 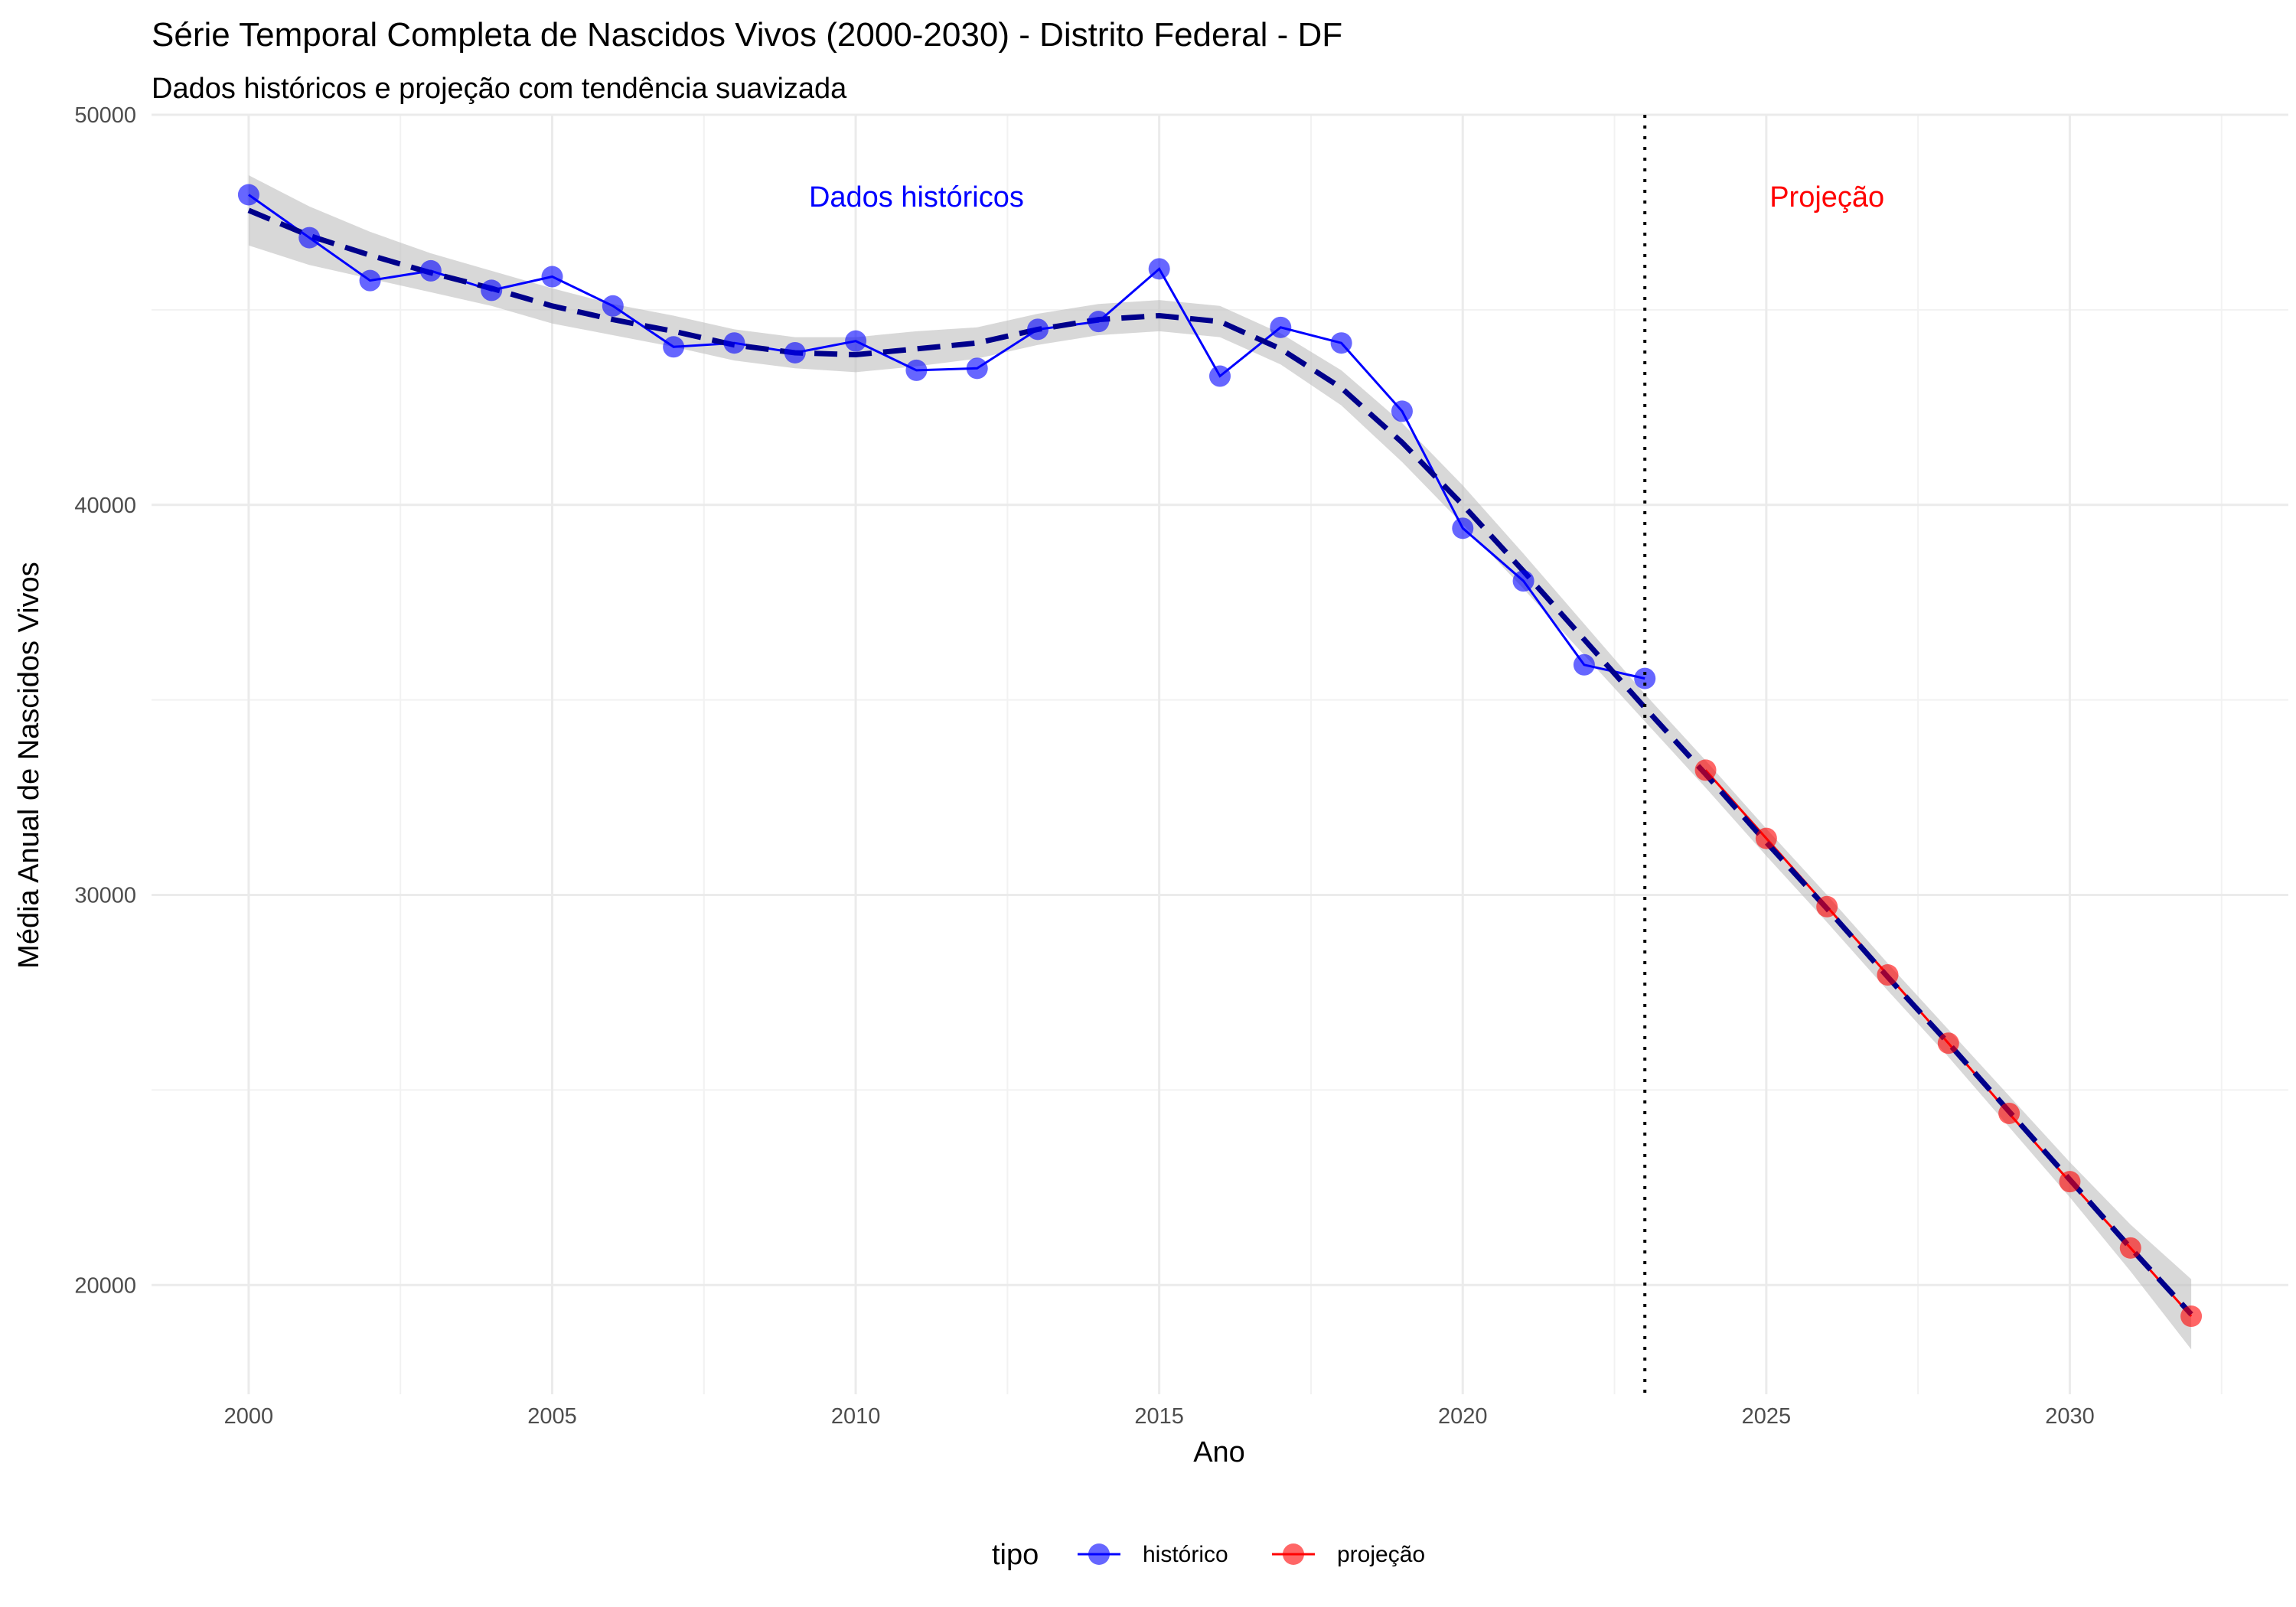 I want to click on x-axis-title: Ano, so click(x=1219, y=1452).